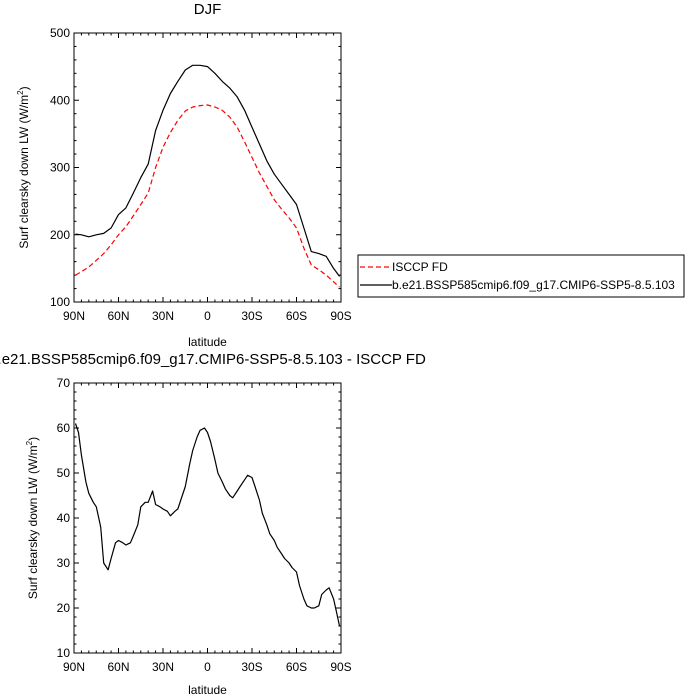 The image size is (700, 700). Describe the element at coordinates (60, 168) in the screenshot. I see `y-tick-label: 300` at that location.